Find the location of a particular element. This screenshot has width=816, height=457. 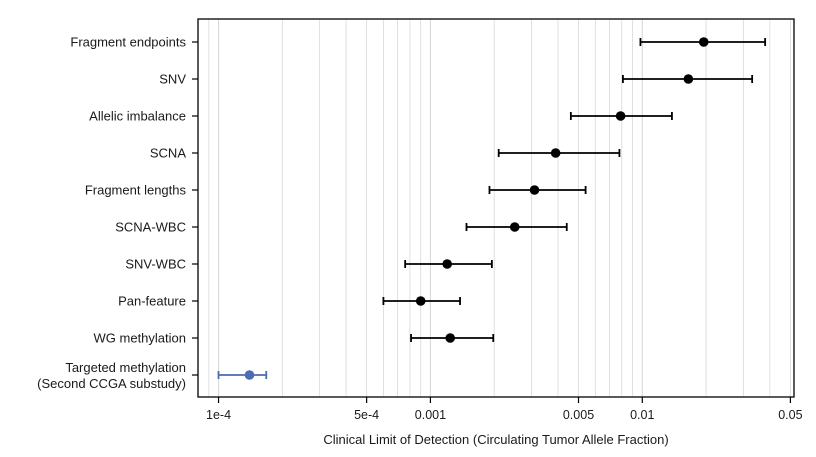

x-tick-label: 1e-4 is located at coordinates (218, 415).